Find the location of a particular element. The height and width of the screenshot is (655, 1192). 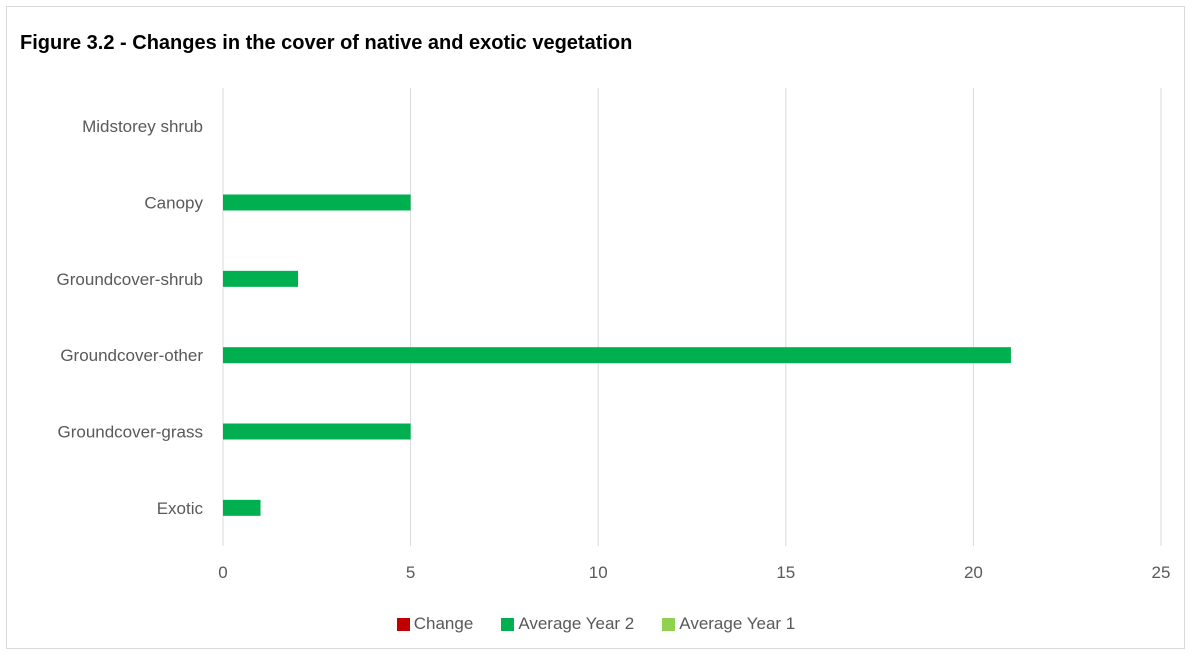

category-label: Groundcover-grass is located at coordinates (130, 432).